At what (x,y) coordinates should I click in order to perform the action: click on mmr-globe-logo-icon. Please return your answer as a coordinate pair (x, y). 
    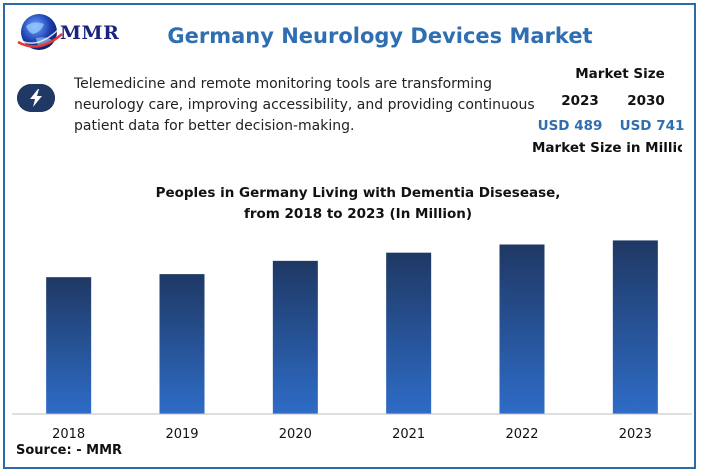
    Looking at the image, I should click on (39, 32).